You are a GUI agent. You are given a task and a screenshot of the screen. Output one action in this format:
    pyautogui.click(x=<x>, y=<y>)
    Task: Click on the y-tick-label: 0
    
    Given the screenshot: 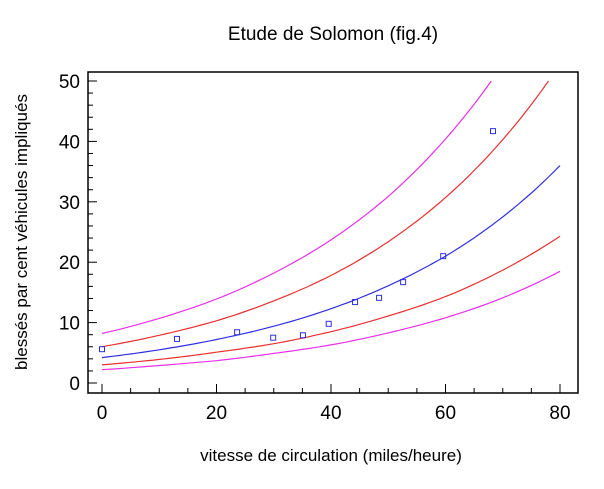 What is the action you would take?
    pyautogui.click(x=74, y=384)
    